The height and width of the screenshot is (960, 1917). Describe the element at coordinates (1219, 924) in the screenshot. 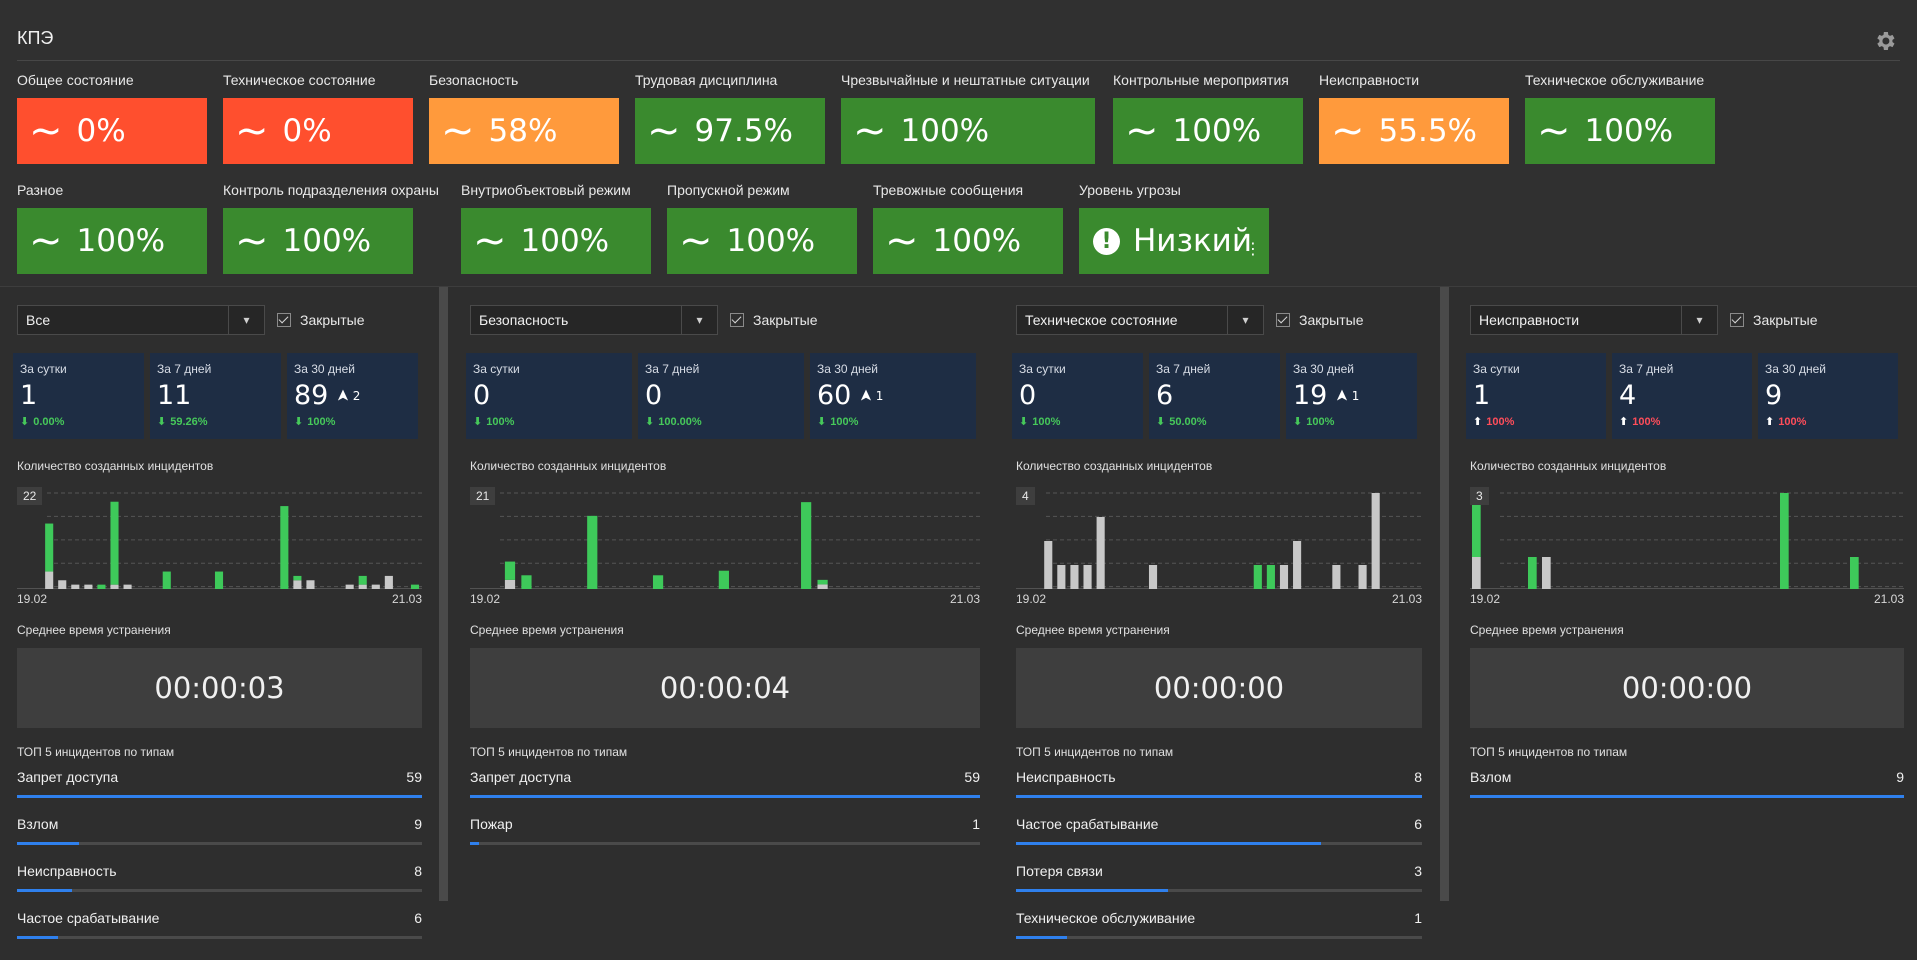

I see `top-incident-item: Техническое обслуживание 1` at that location.